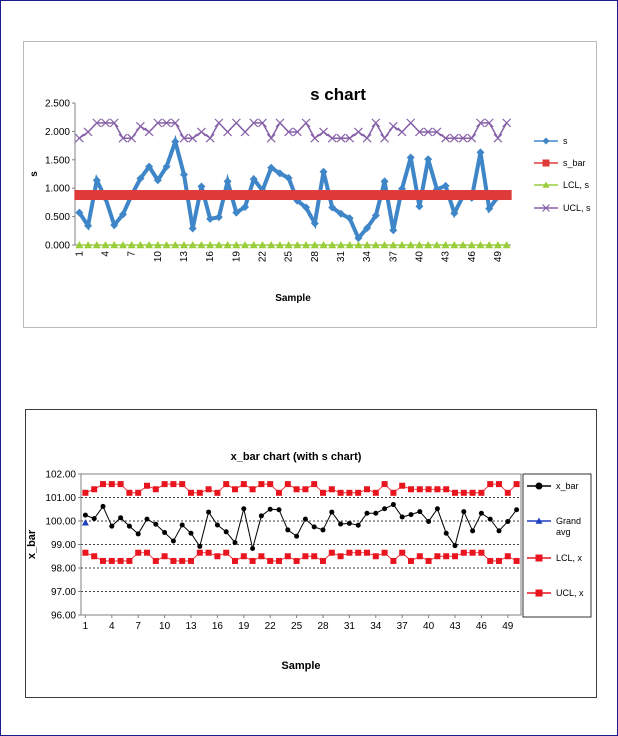 This screenshot has height=736, width=618. Describe the element at coordinates (79, 254) in the screenshot. I see `x-tick-label: 1` at that location.